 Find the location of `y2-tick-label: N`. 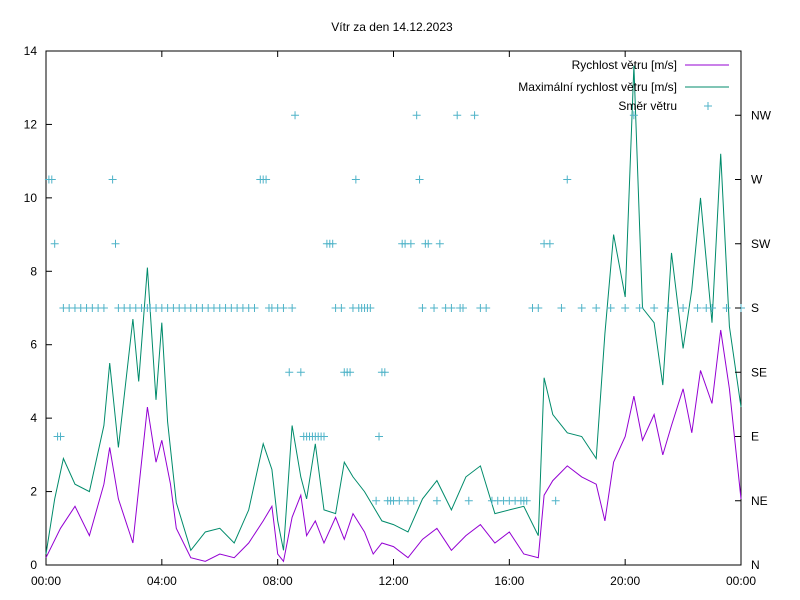

y2-tick-label: N is located at coordinates (755, 565).